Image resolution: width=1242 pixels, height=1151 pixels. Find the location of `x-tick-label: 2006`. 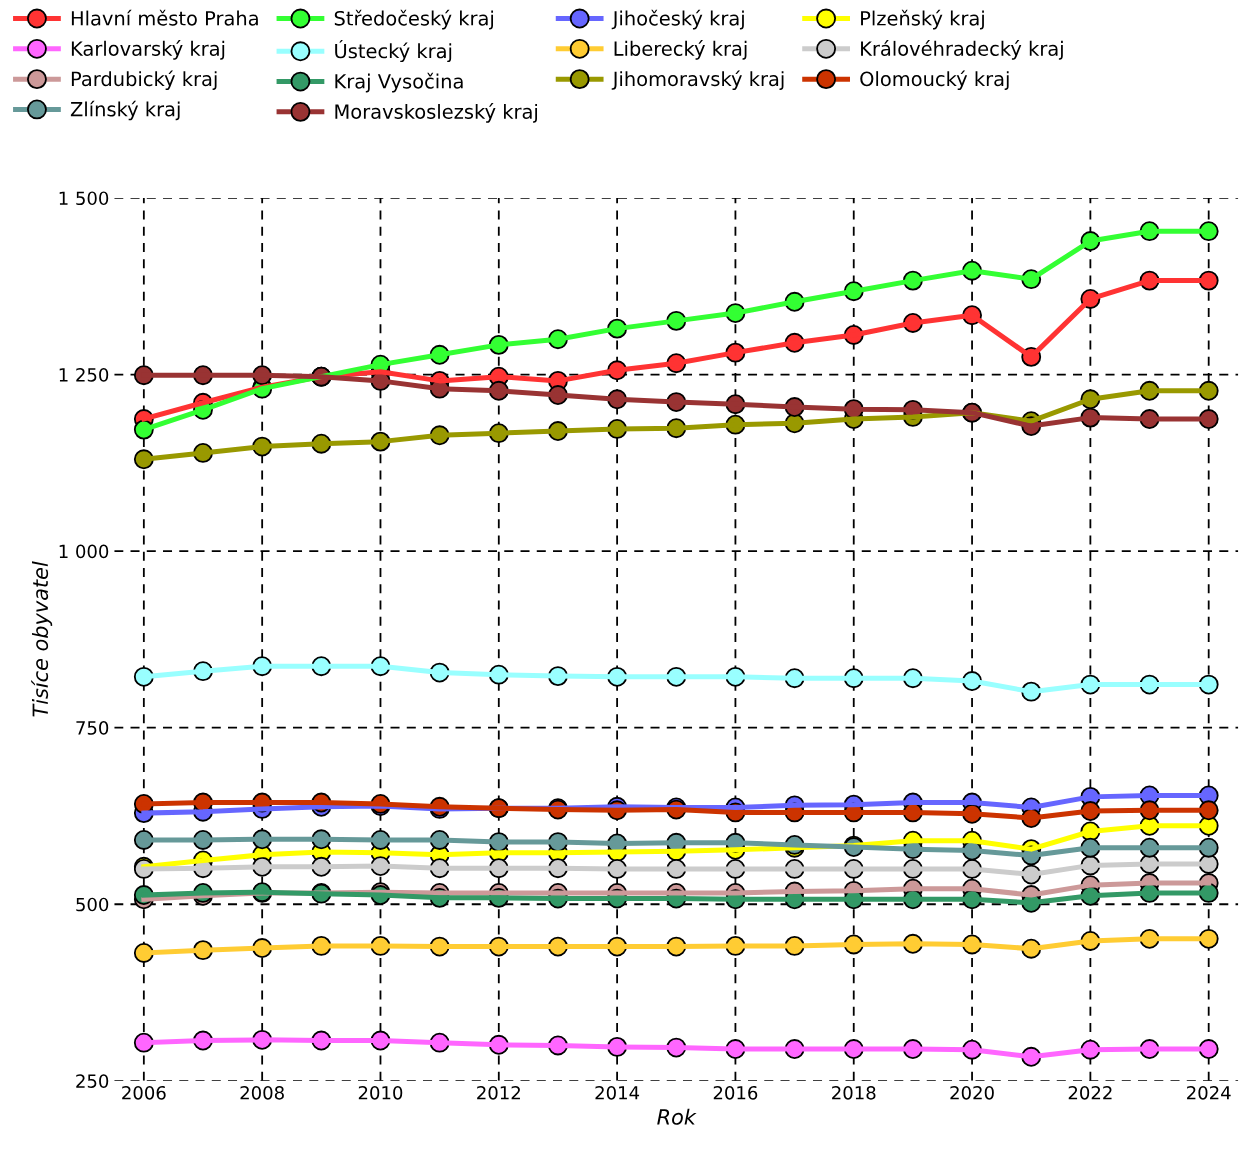

x-tick-label: 2006 is located at coordinates (144, 1092).